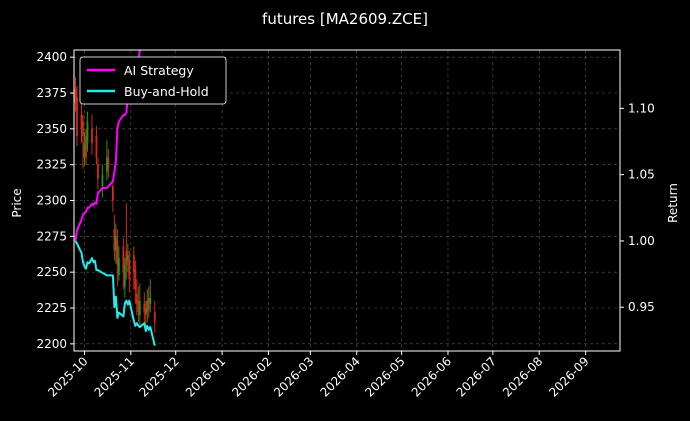 This screenshot has width=690, height=421. I want to click on buy-and-hold-line, so click(115, 293).